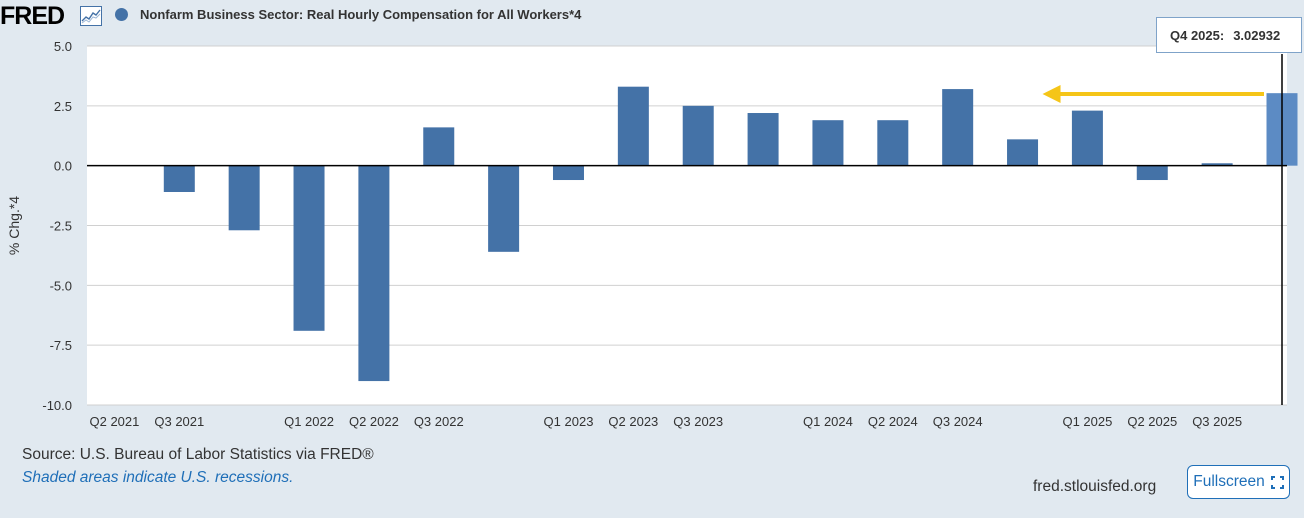 The image size is (1304, 518). Describe the element at coordinates (57, 405) in the screenshot. I see `y-tick-label: -10.0` at that location.